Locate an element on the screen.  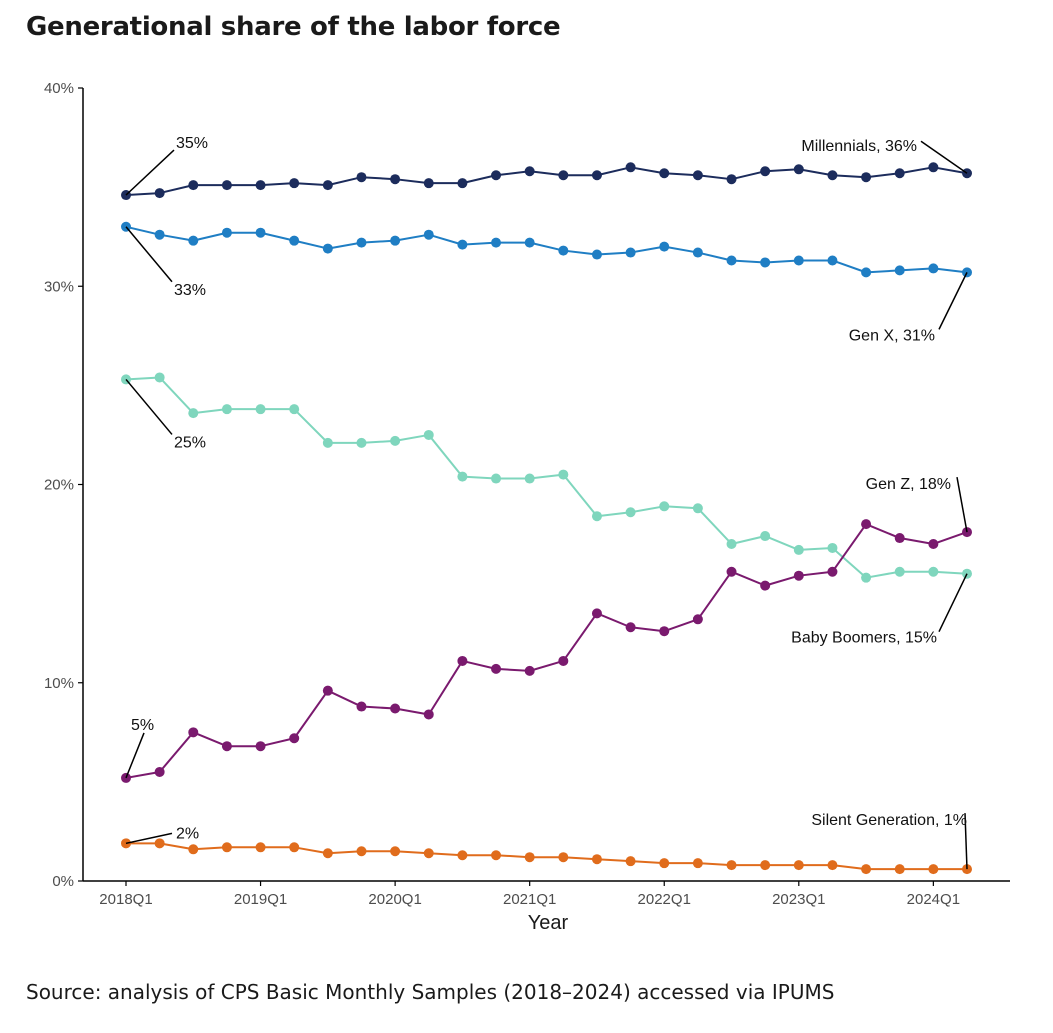
annotation-label: Millennials, 36% is located at coordinates (859, 146).